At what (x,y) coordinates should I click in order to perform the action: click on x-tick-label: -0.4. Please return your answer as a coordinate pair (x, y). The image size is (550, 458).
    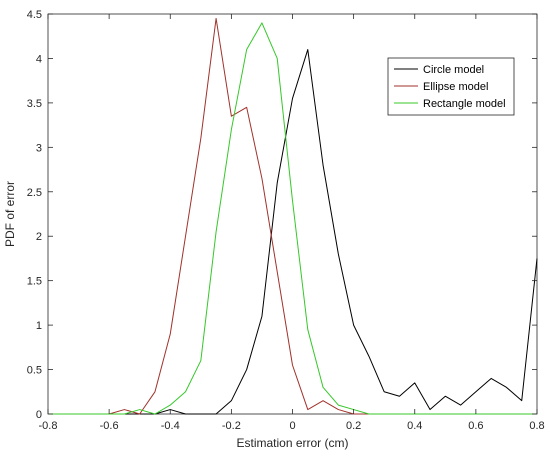
    Looking at the image, I should click on (170, 426).